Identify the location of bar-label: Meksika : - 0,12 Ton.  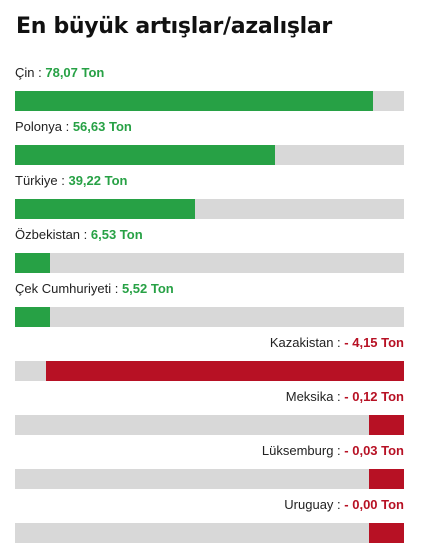
(209, 397).